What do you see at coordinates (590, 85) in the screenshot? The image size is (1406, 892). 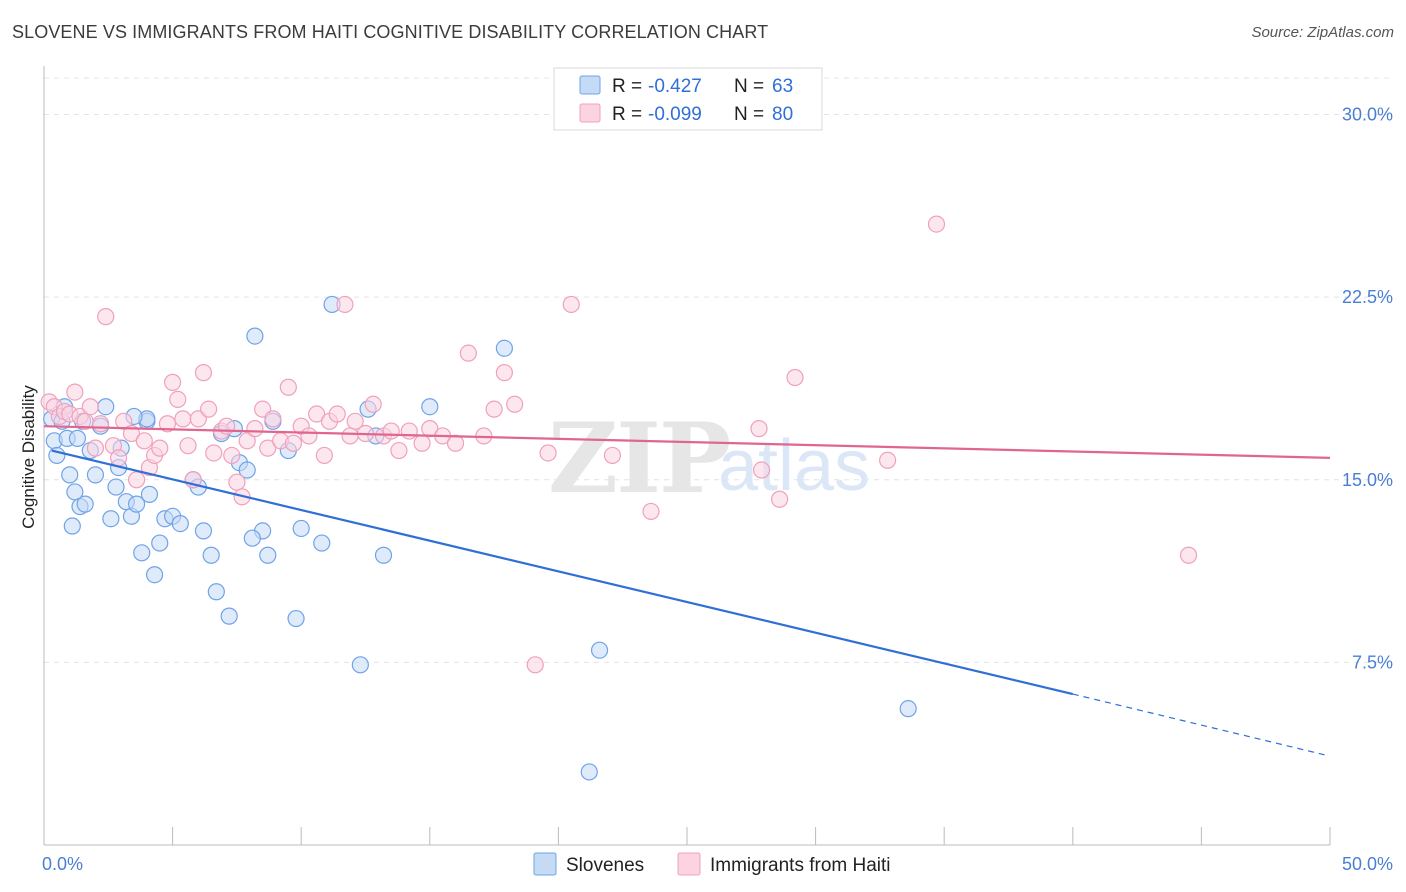 I see `legend-swatch-slovenes` at bounding box center [590, 85].